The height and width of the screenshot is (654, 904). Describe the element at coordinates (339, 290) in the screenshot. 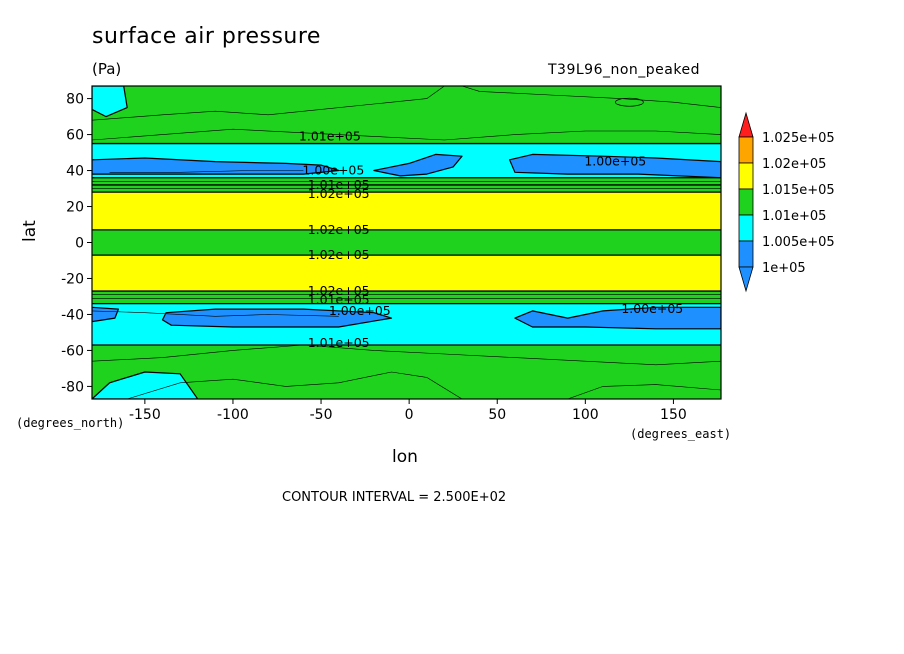

I see `contour-label-7: 1.02e+05` at that location.